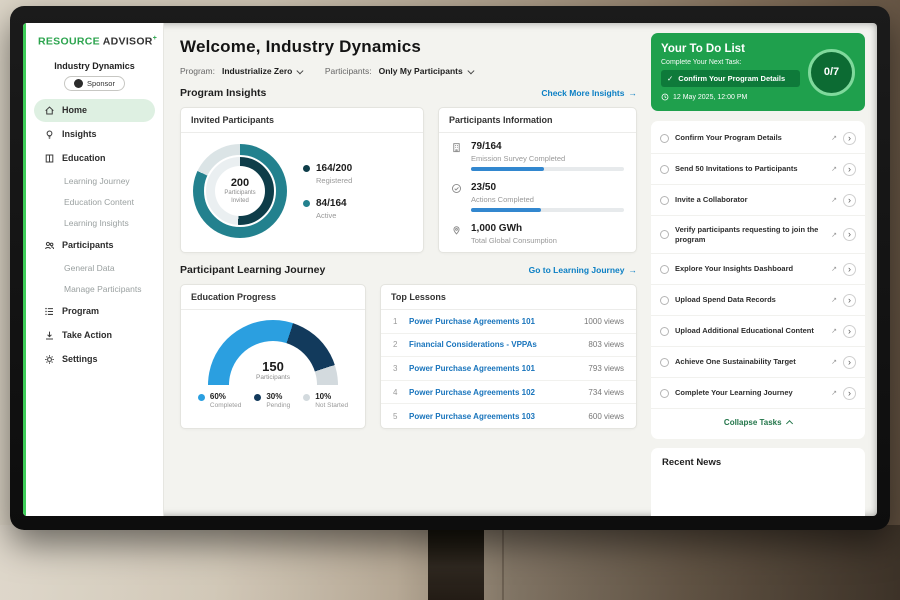  What do you see at coordinates (758, 363) in the screenshot?
I see `task-row: Achieve One Sustainability Target ↗ ›` at bounding box center [758, 363].